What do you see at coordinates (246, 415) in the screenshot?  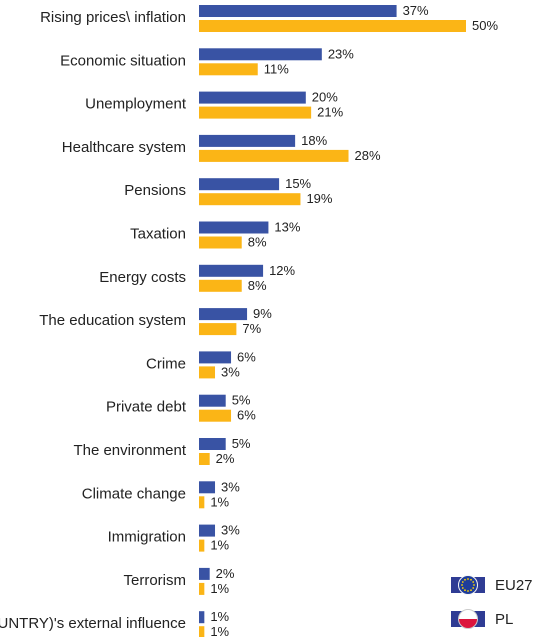 I see `data-label-pl: 6%` at bounding box center [246, 415].